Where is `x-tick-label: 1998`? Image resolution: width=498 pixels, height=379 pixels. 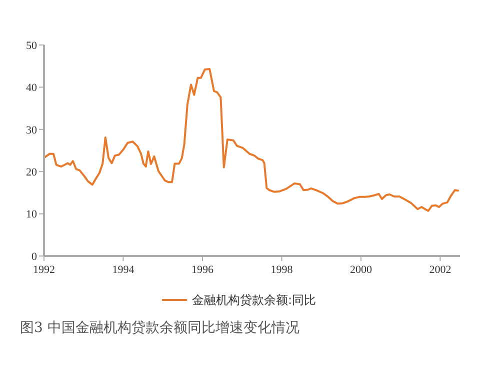 x-tick-label: 1998 is located at coordinates (282, 270).